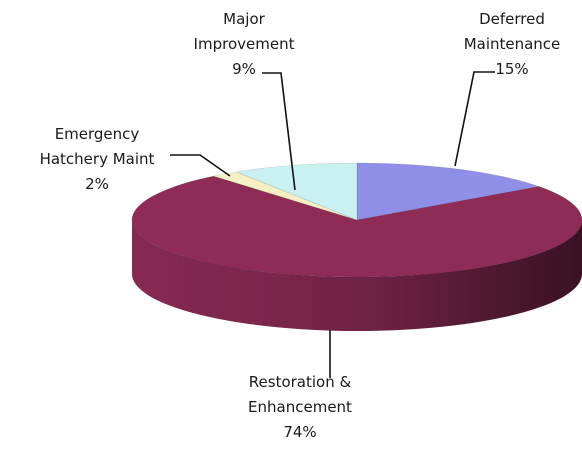 The image size is (582, 452). I want to click on slice-label: Restoration & Enhancement 74%, so click(300, 407).